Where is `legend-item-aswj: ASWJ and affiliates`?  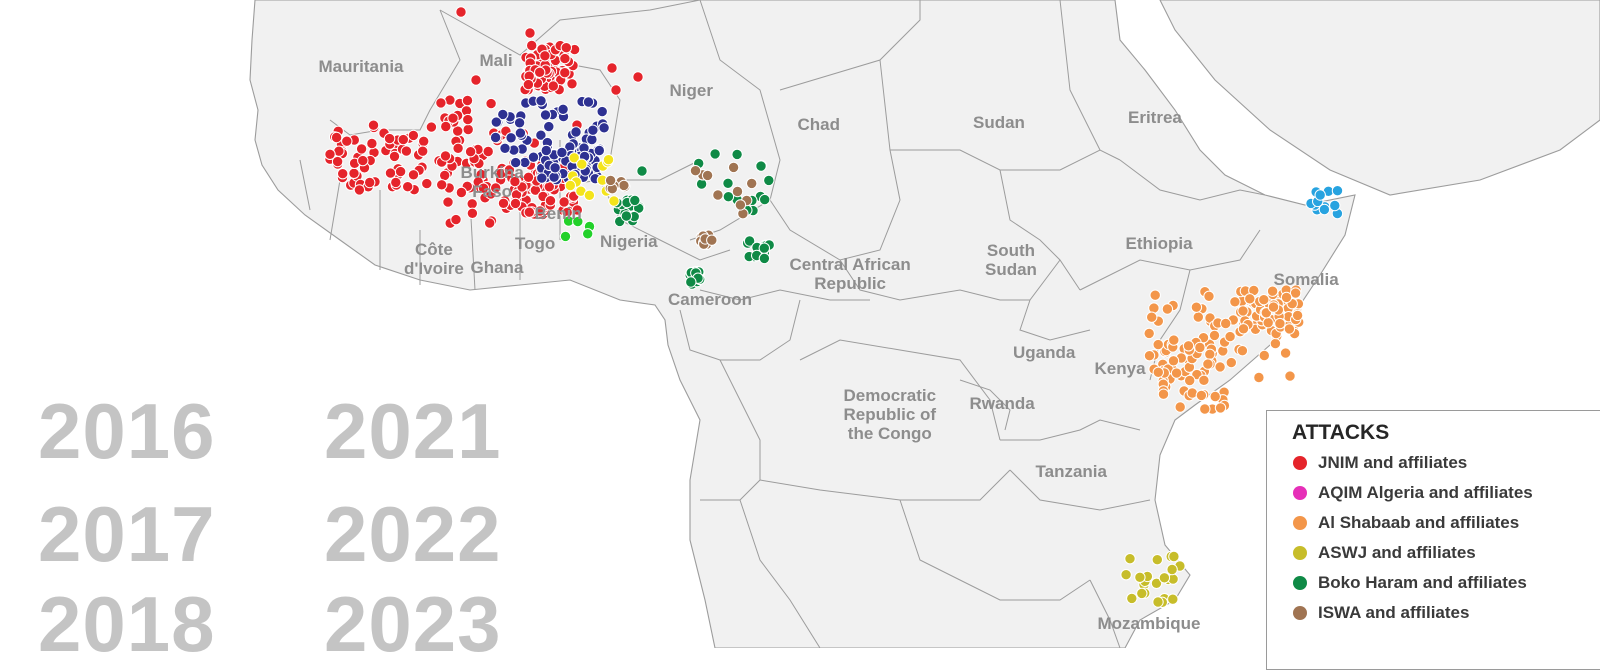 legend-item-aswj: ASWJ and affiliates is located at coordinates (1384, 553).